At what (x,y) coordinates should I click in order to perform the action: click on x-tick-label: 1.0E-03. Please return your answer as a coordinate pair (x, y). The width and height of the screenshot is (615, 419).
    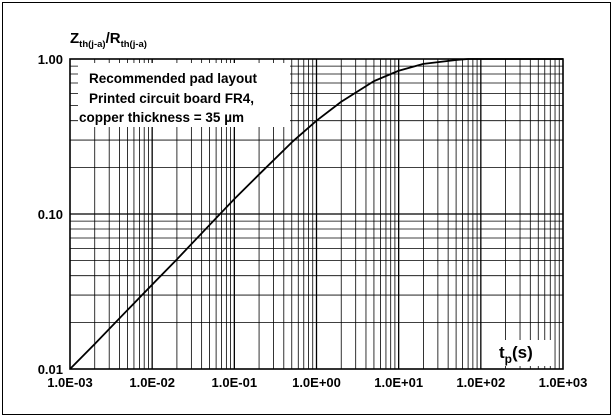
    Looking at the image, I should click on (70, 382).